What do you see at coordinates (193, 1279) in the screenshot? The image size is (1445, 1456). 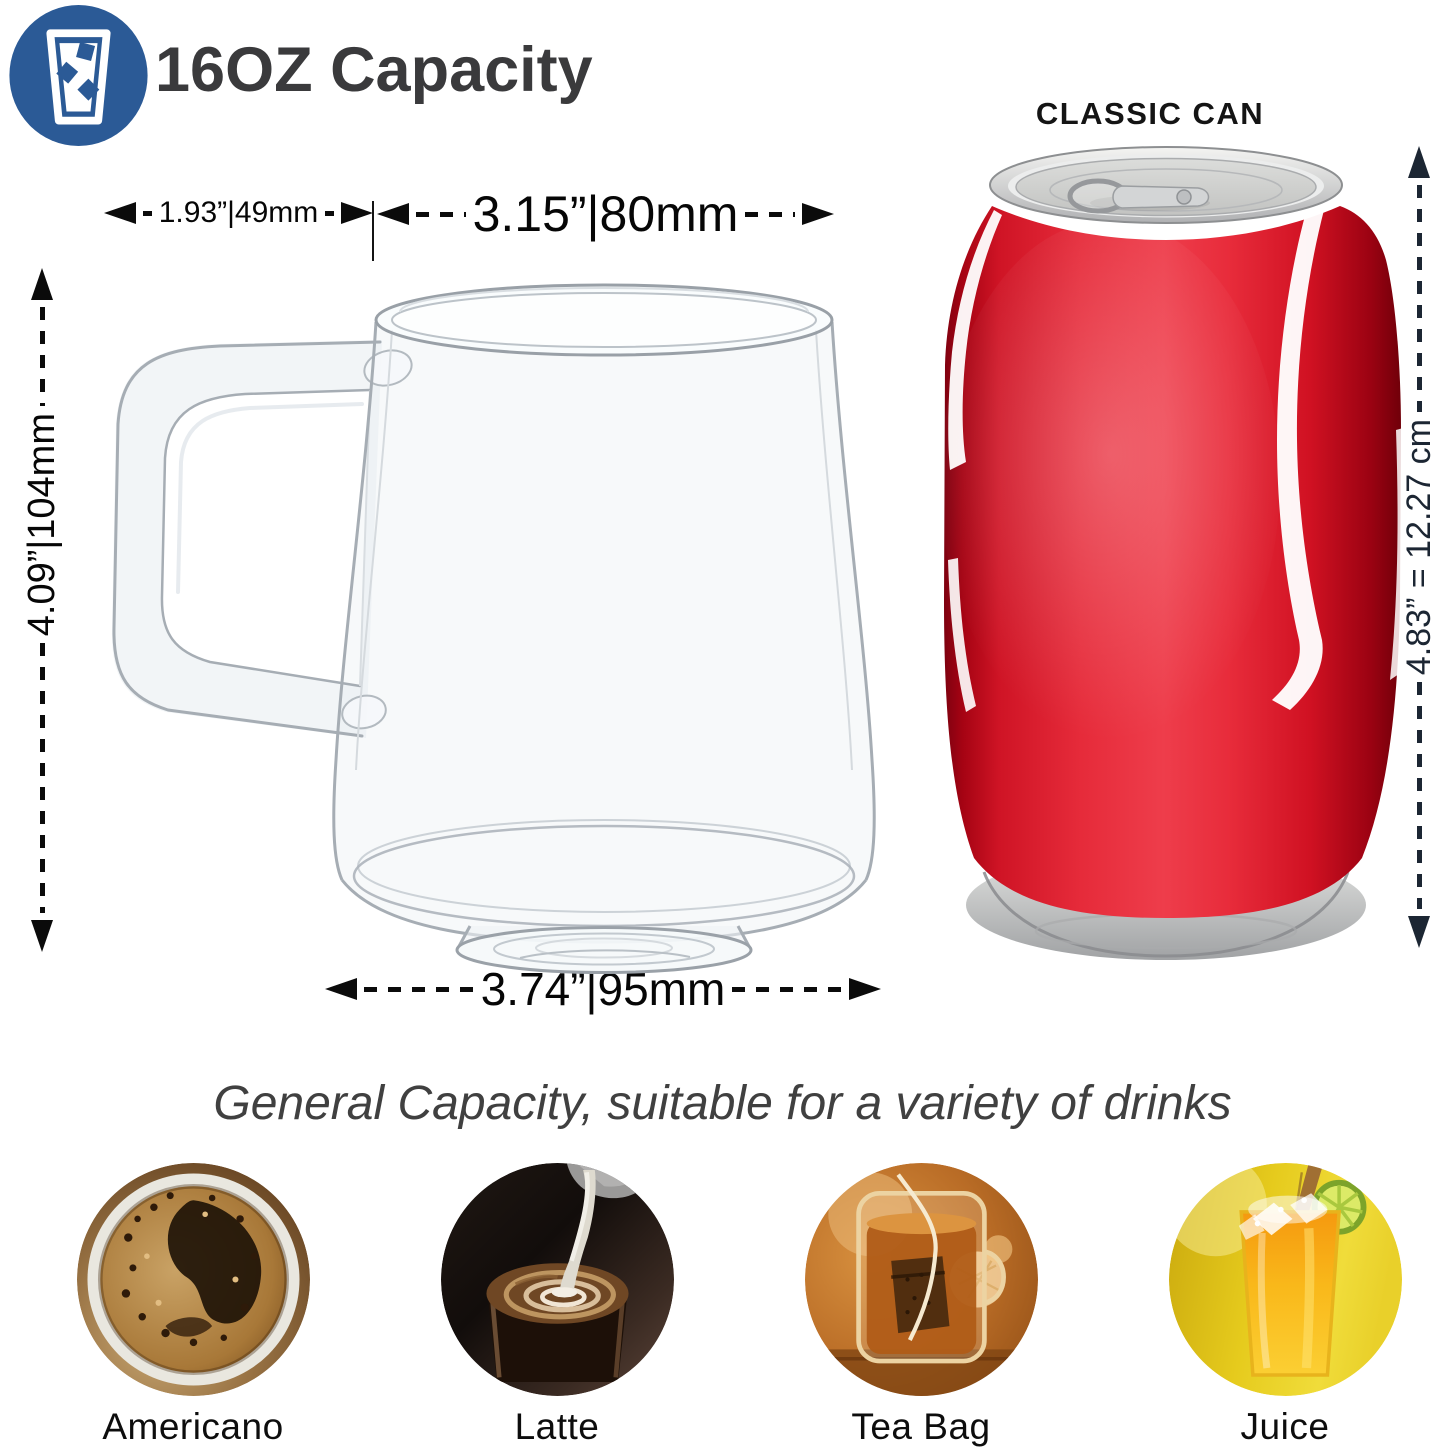 I see `americano-image` at bounding box center [193, 1279].